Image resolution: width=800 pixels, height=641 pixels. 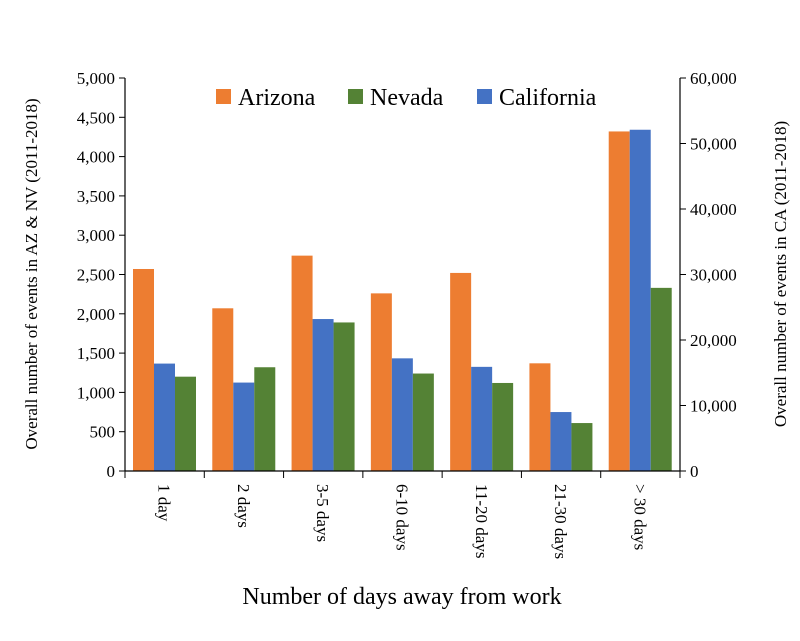 I want to click on right-y-tick-label: 0, so click(x=694, y=471).